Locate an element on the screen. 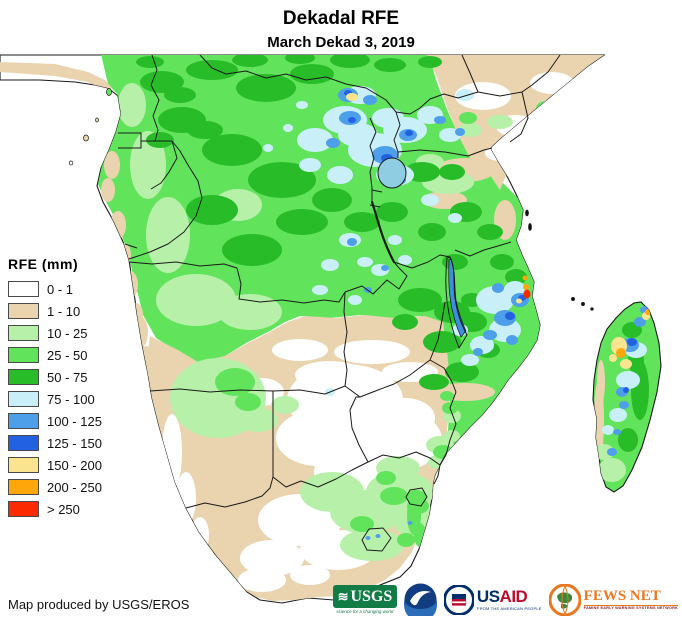  legend-item: 25 - 50 is located at coordinates (55, 355).